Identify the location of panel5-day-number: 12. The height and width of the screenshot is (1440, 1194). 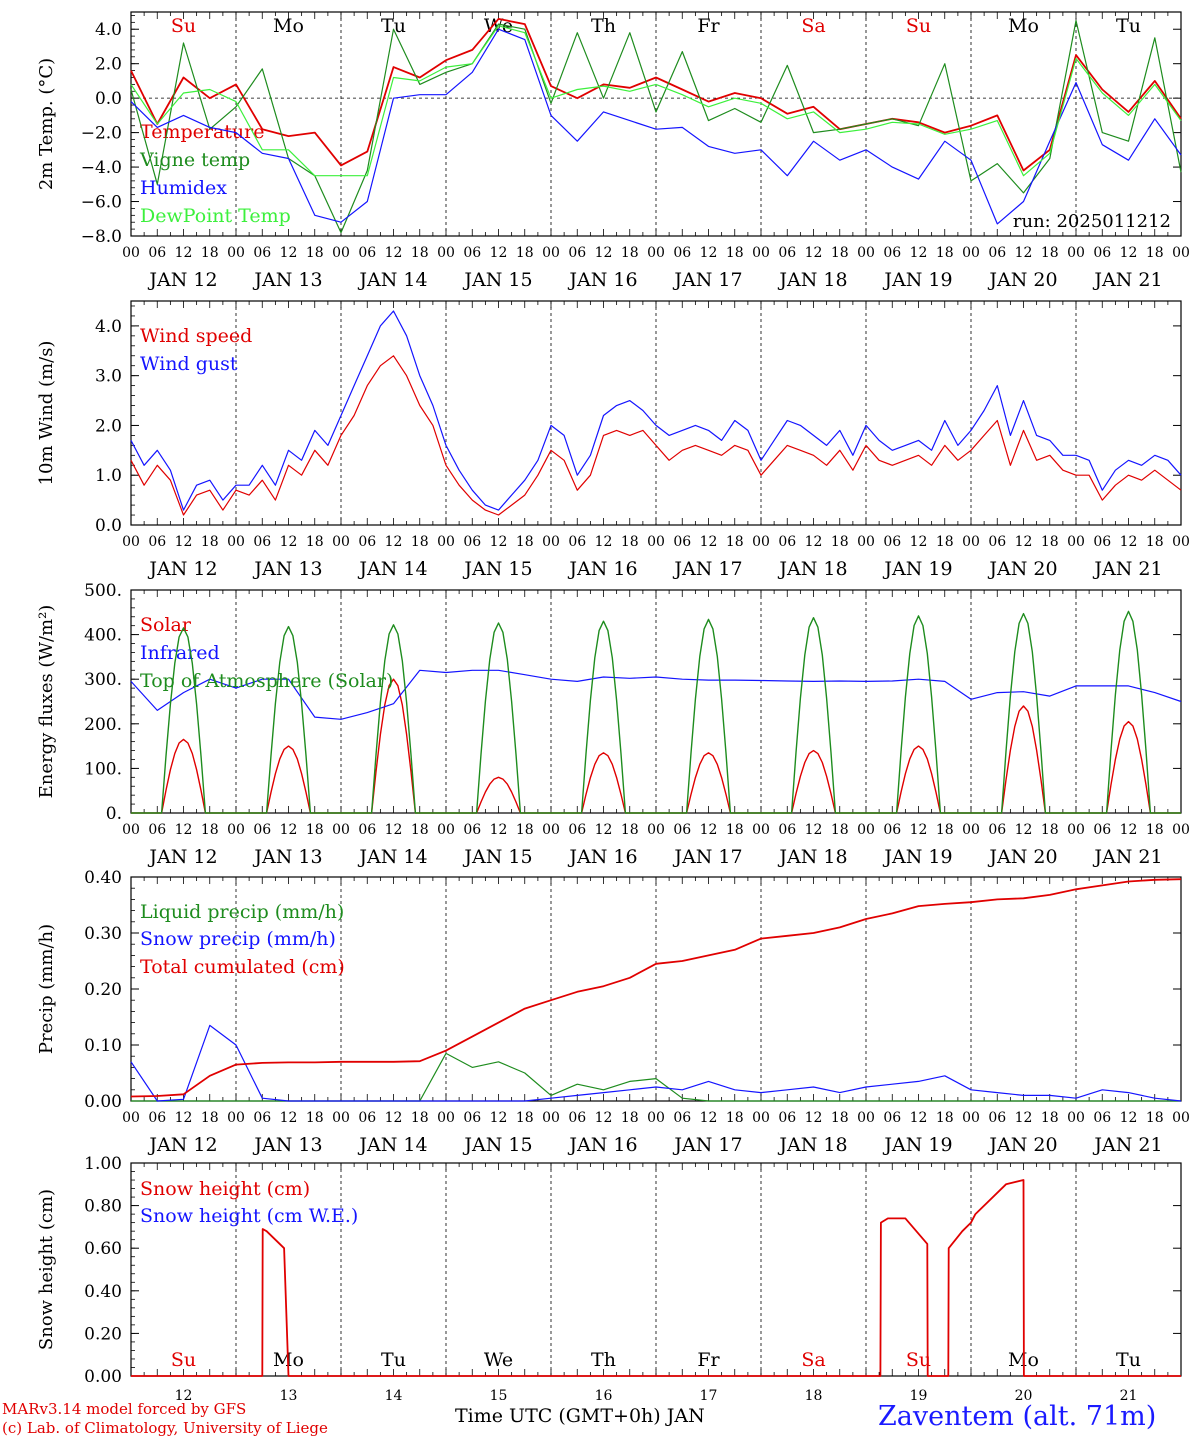
(184, 1396).